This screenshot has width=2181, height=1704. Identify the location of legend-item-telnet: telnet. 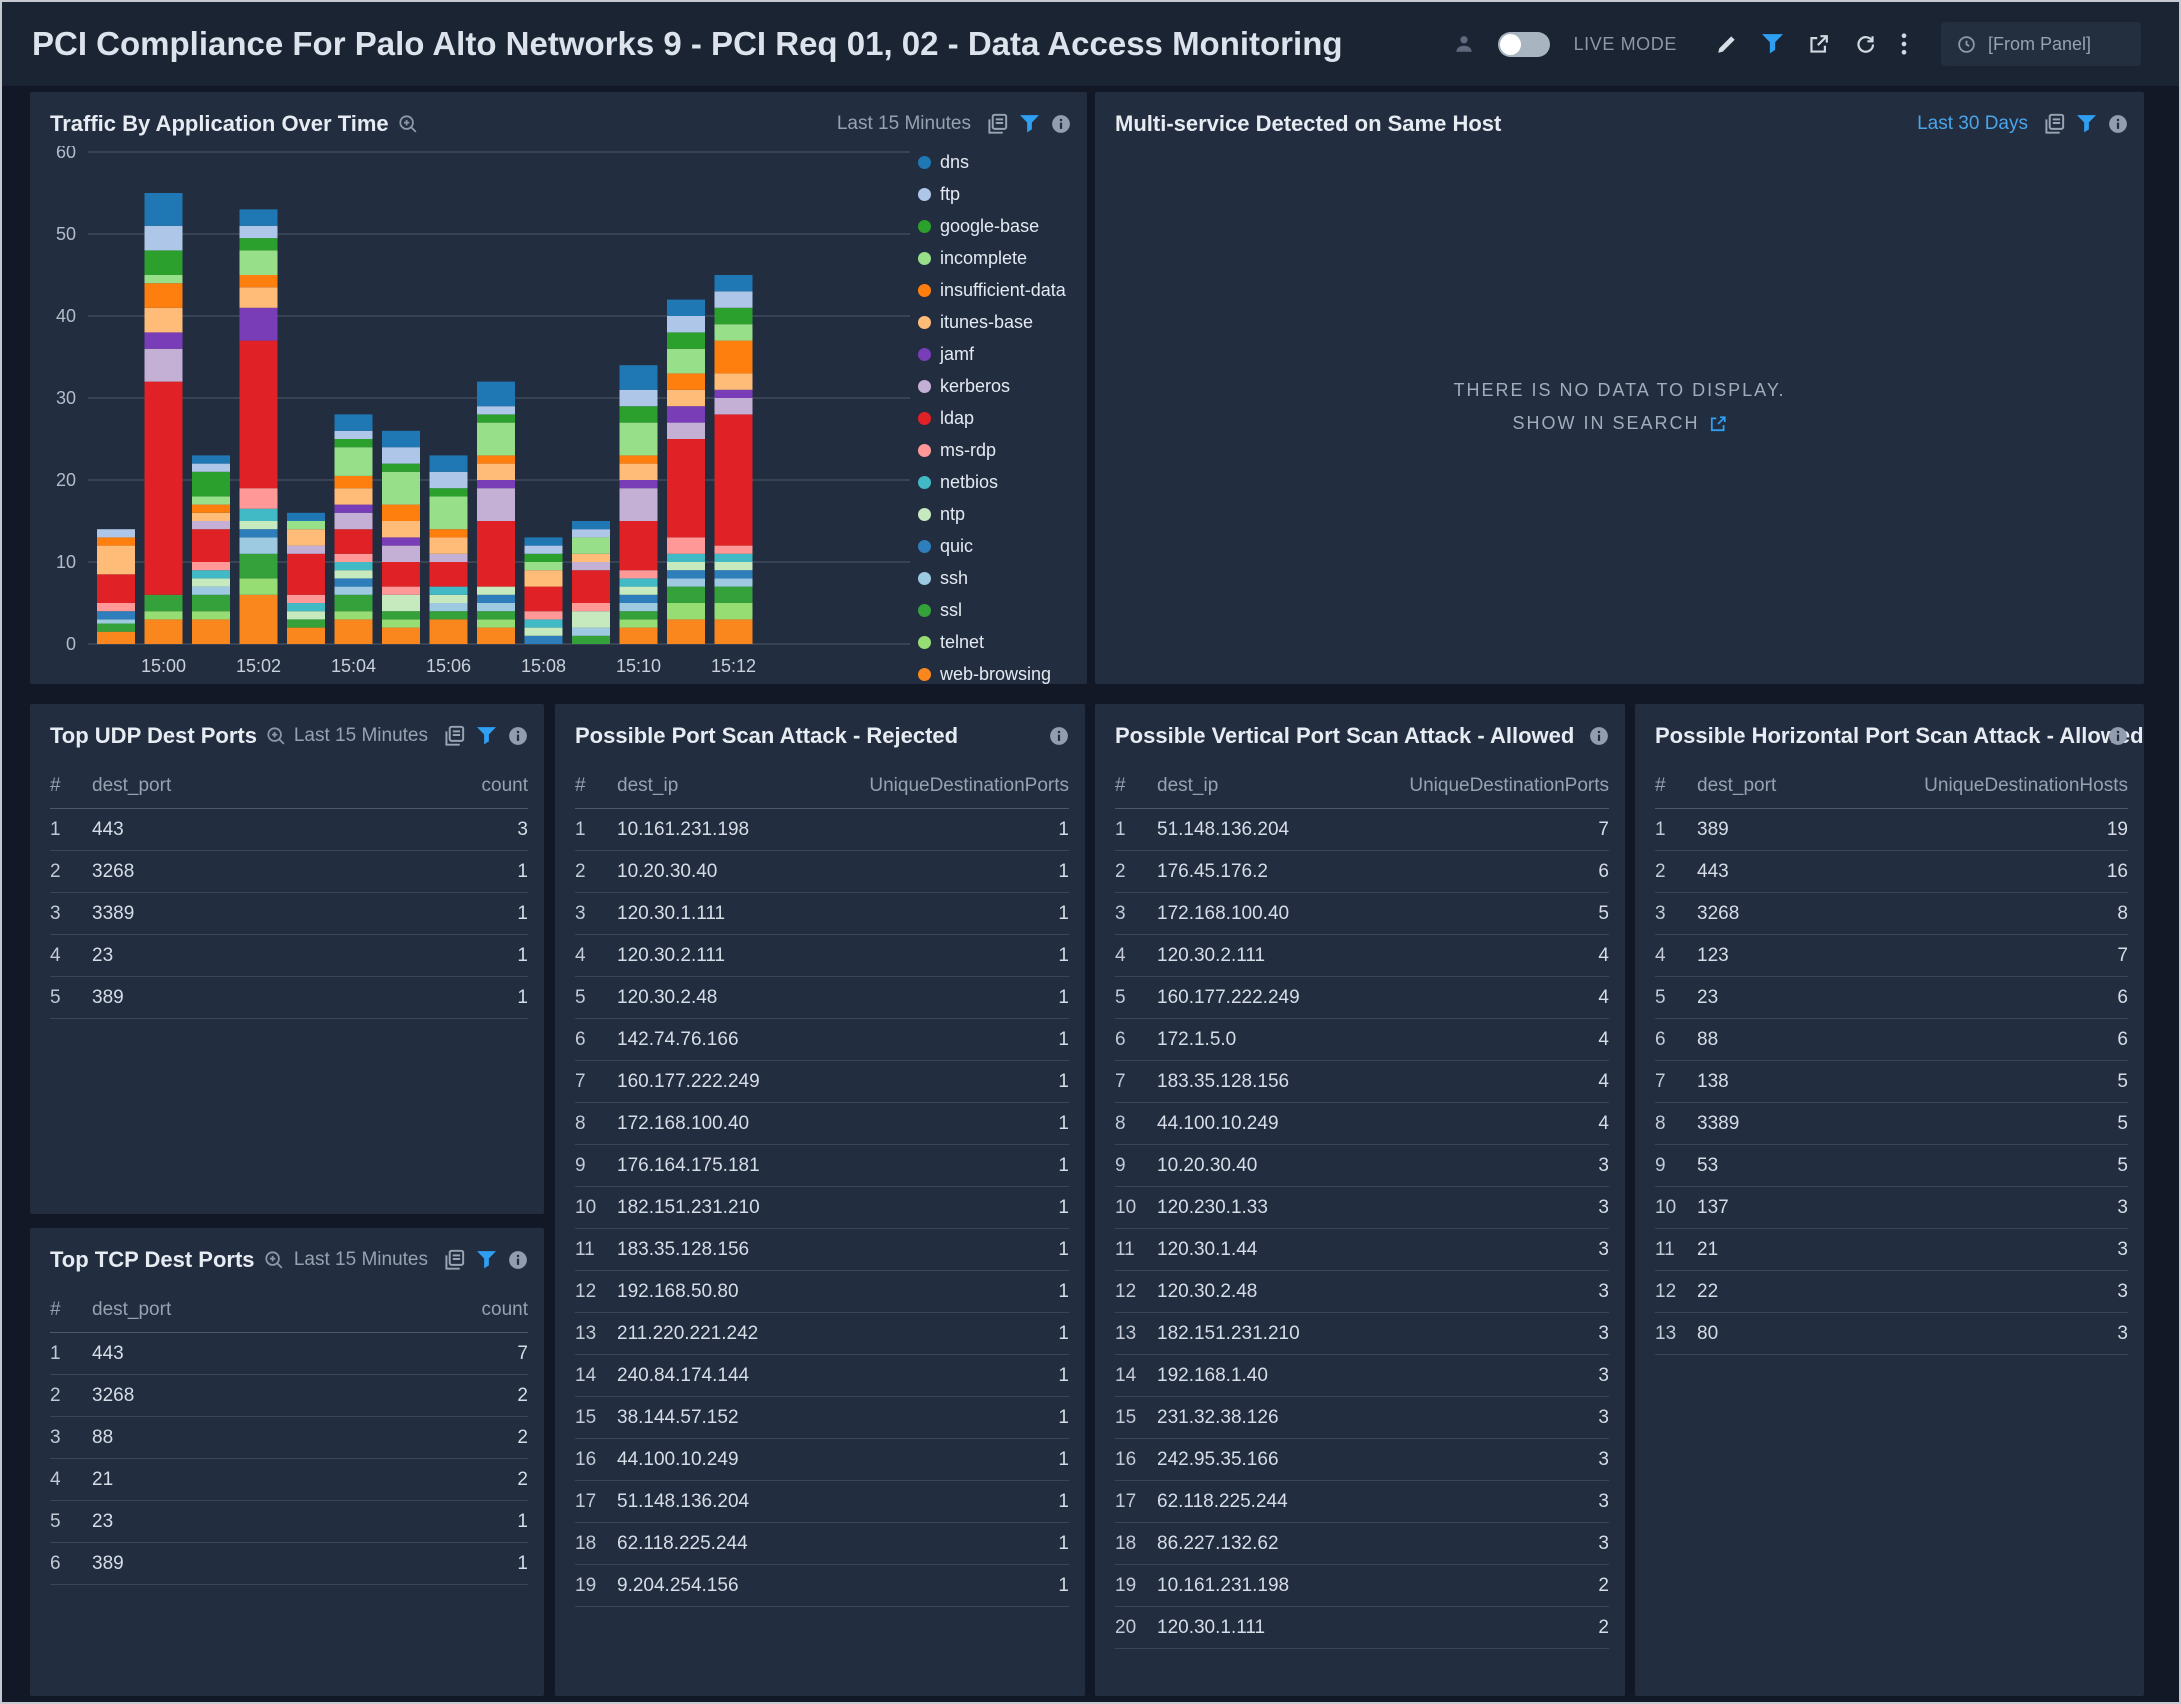
(1002, 642).